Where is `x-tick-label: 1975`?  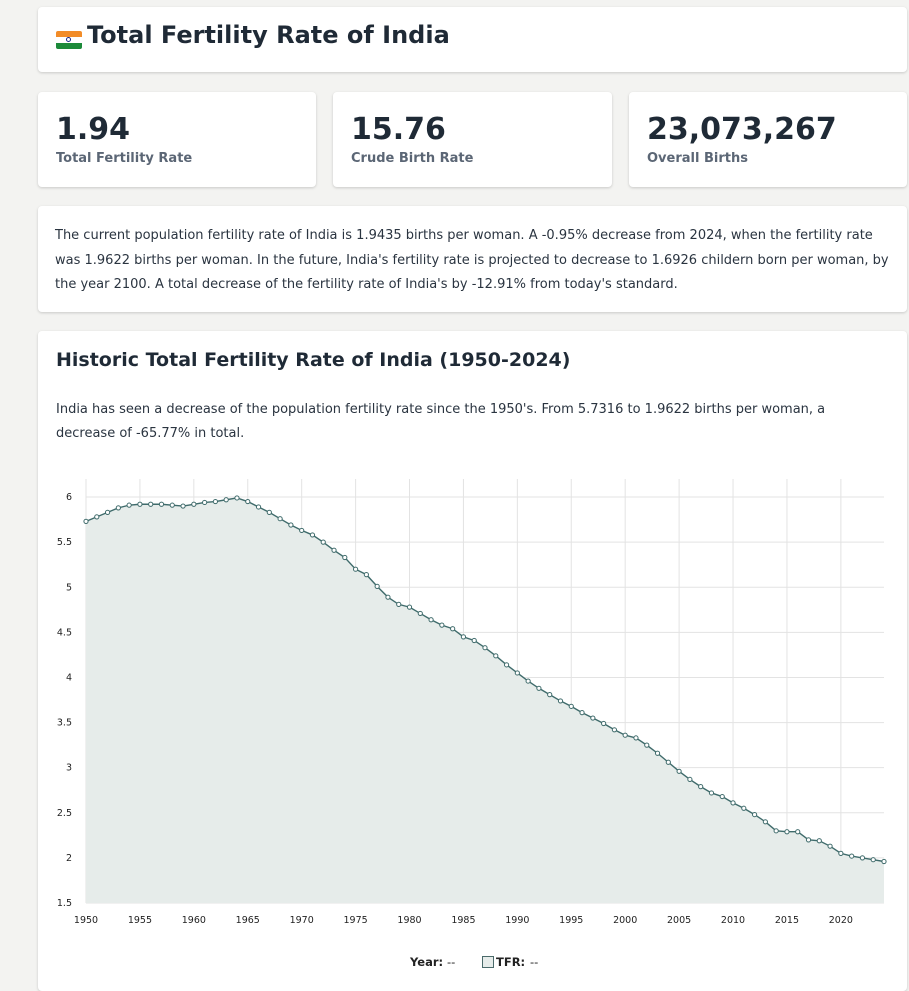 x-tick-label: 1975 is located at coordinates (356, 920).